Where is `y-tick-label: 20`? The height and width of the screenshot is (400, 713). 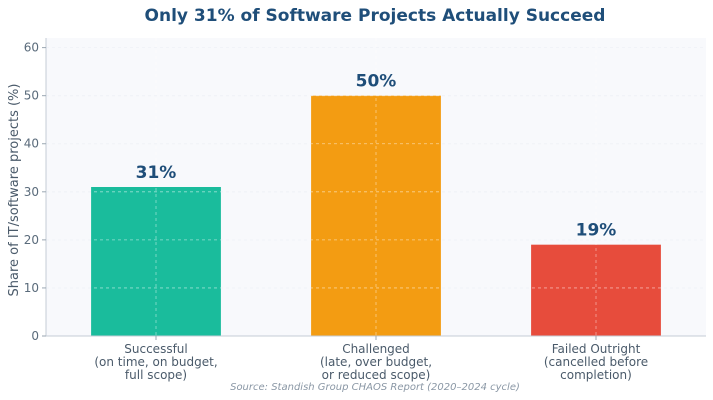 y-tick-label: 20 is located at coordinates (31, 240).